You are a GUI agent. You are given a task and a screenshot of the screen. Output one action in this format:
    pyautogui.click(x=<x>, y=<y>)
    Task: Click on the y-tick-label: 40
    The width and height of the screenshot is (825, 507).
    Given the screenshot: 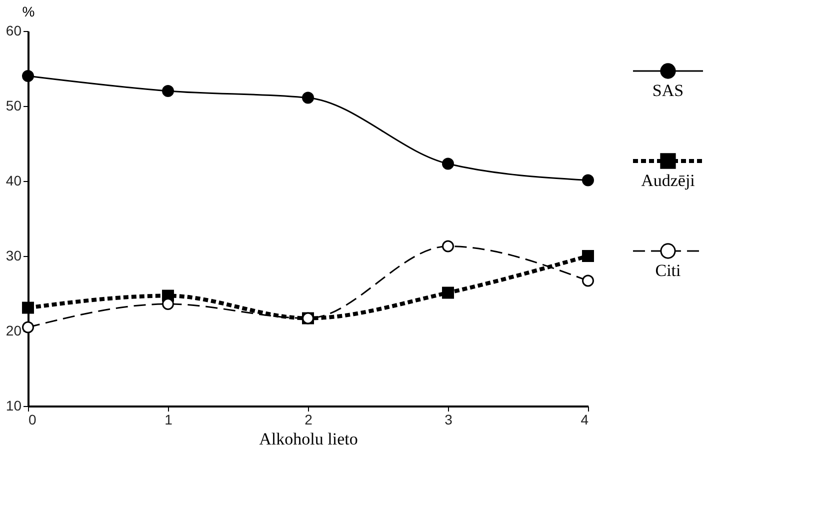 What is the action you would take?
    pyautogui.click(x=14, y=180)
    